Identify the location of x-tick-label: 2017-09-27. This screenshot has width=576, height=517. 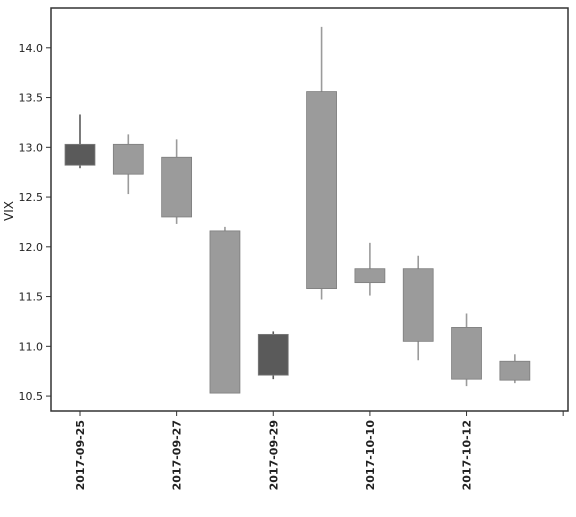
(177, 455).